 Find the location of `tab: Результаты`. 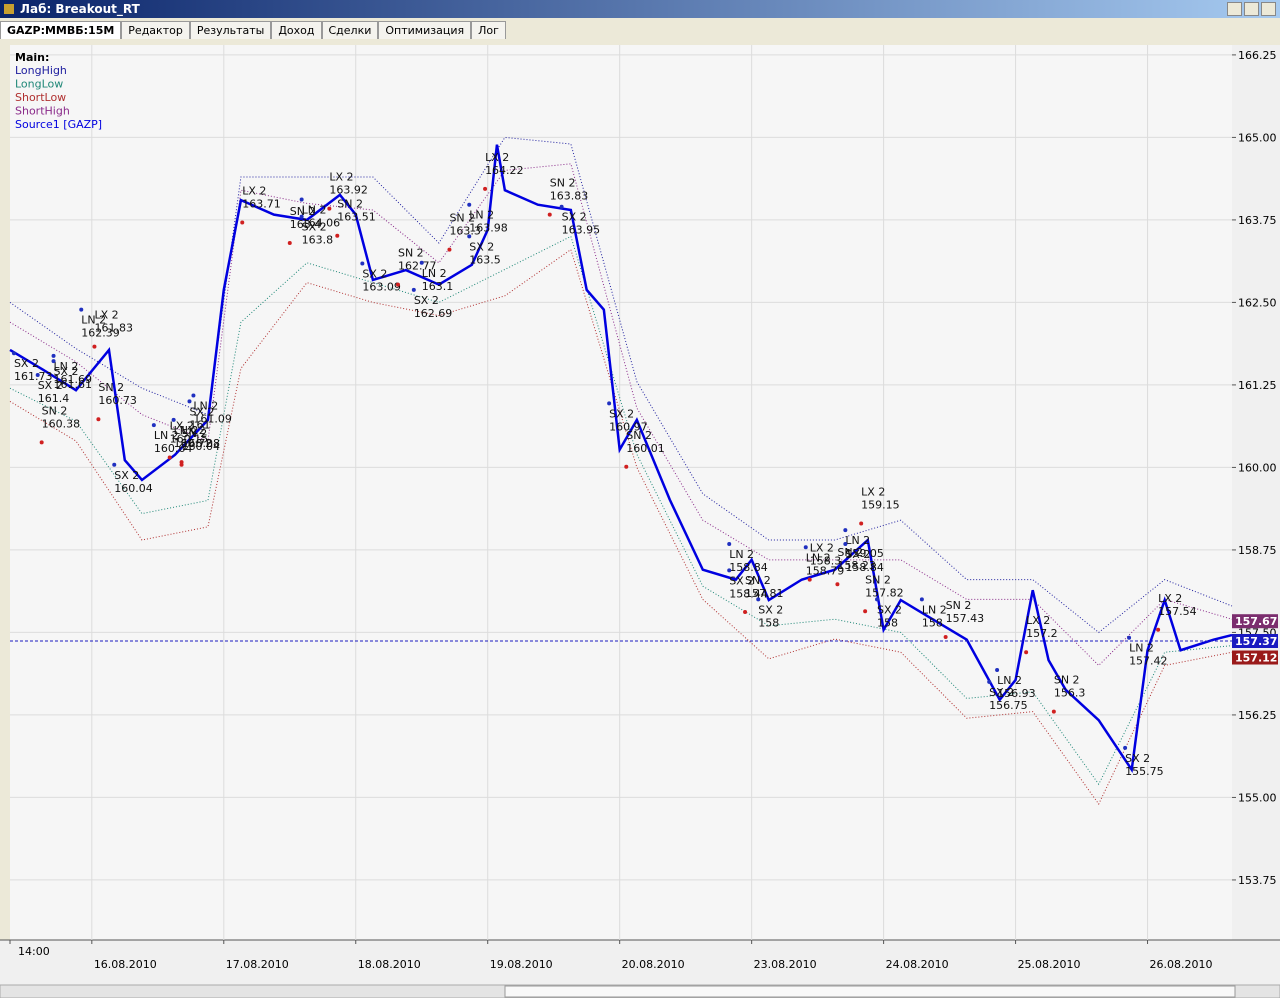

tab: Результаты is located at coordinates (230, 30).